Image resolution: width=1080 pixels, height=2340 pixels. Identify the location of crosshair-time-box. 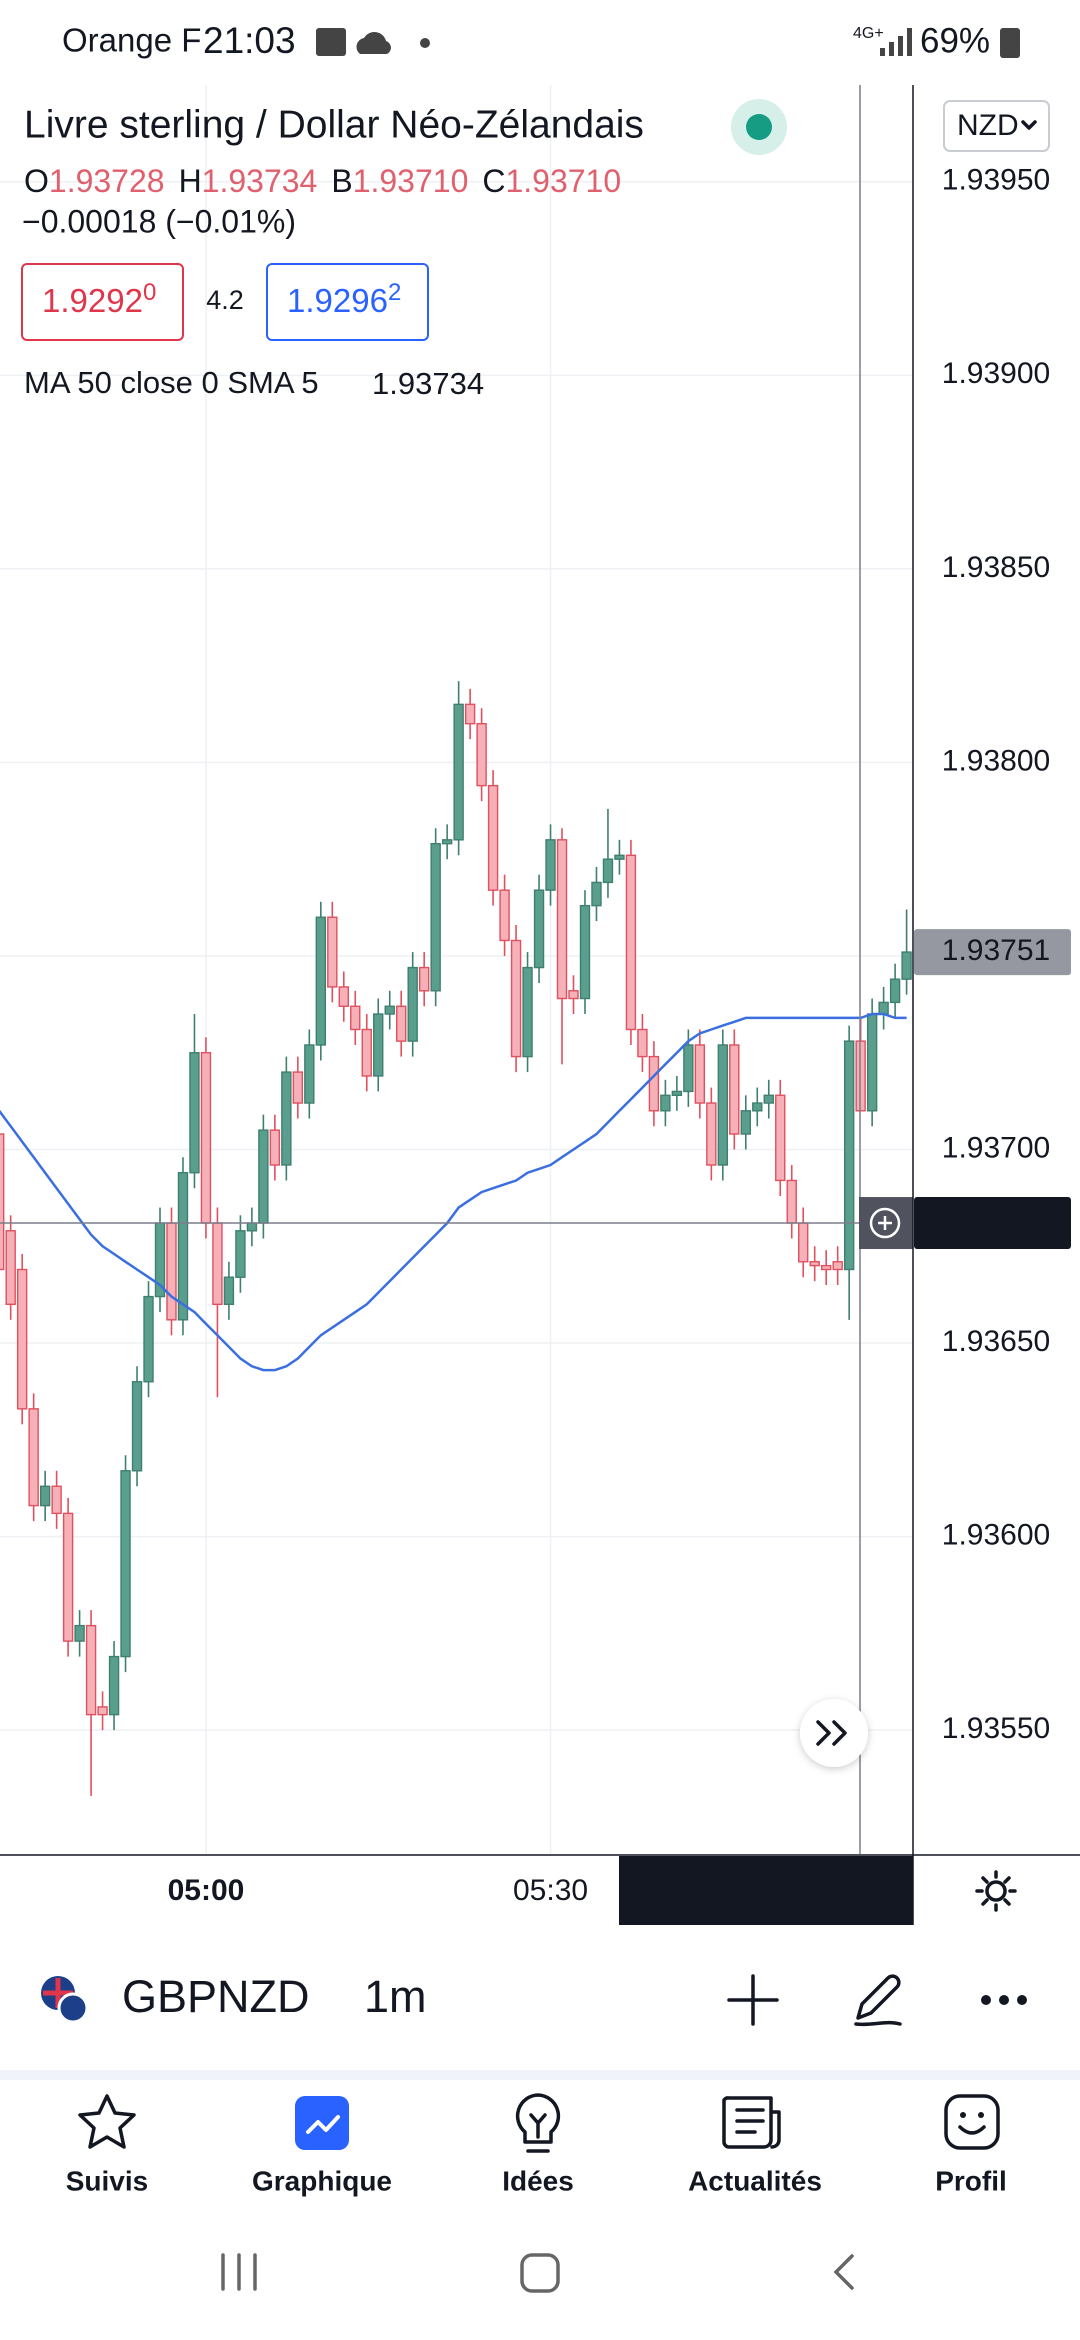
(766, 1890).